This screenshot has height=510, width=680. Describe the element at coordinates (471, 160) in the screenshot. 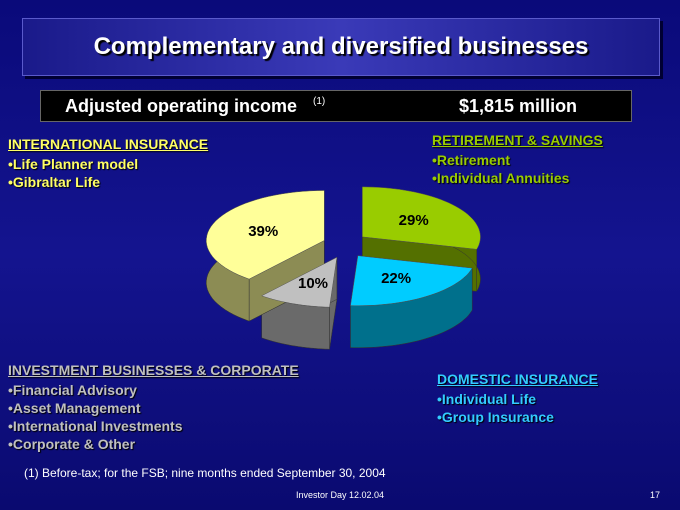

I see `group-item: •Retirement` at that location.